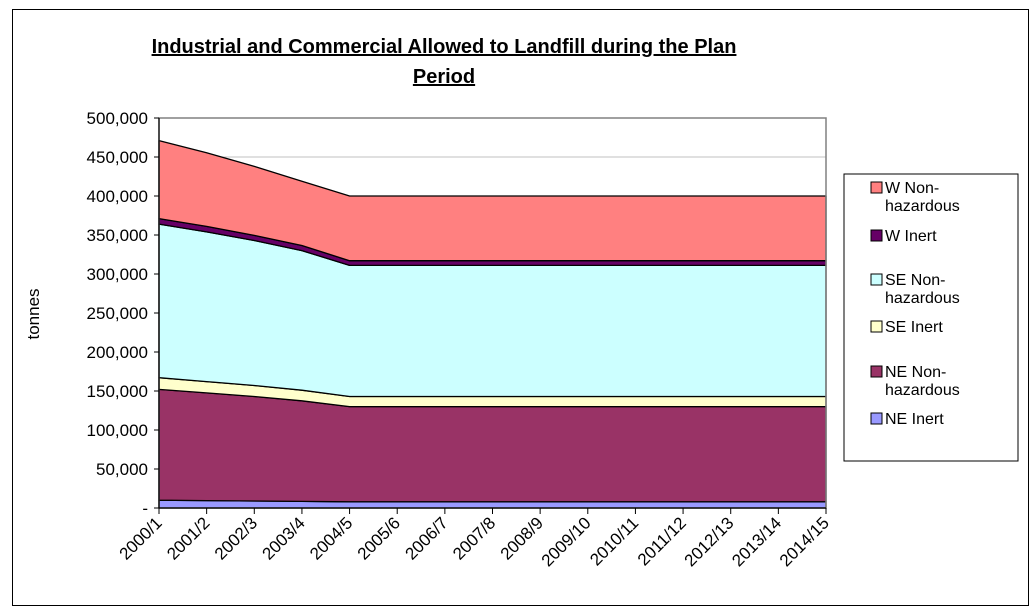 This screenshot has width=1031, height=608. Describe the element at coordinates (756, 541) in the screenshot. I see `x-tick-label: 2013/14` at that location.